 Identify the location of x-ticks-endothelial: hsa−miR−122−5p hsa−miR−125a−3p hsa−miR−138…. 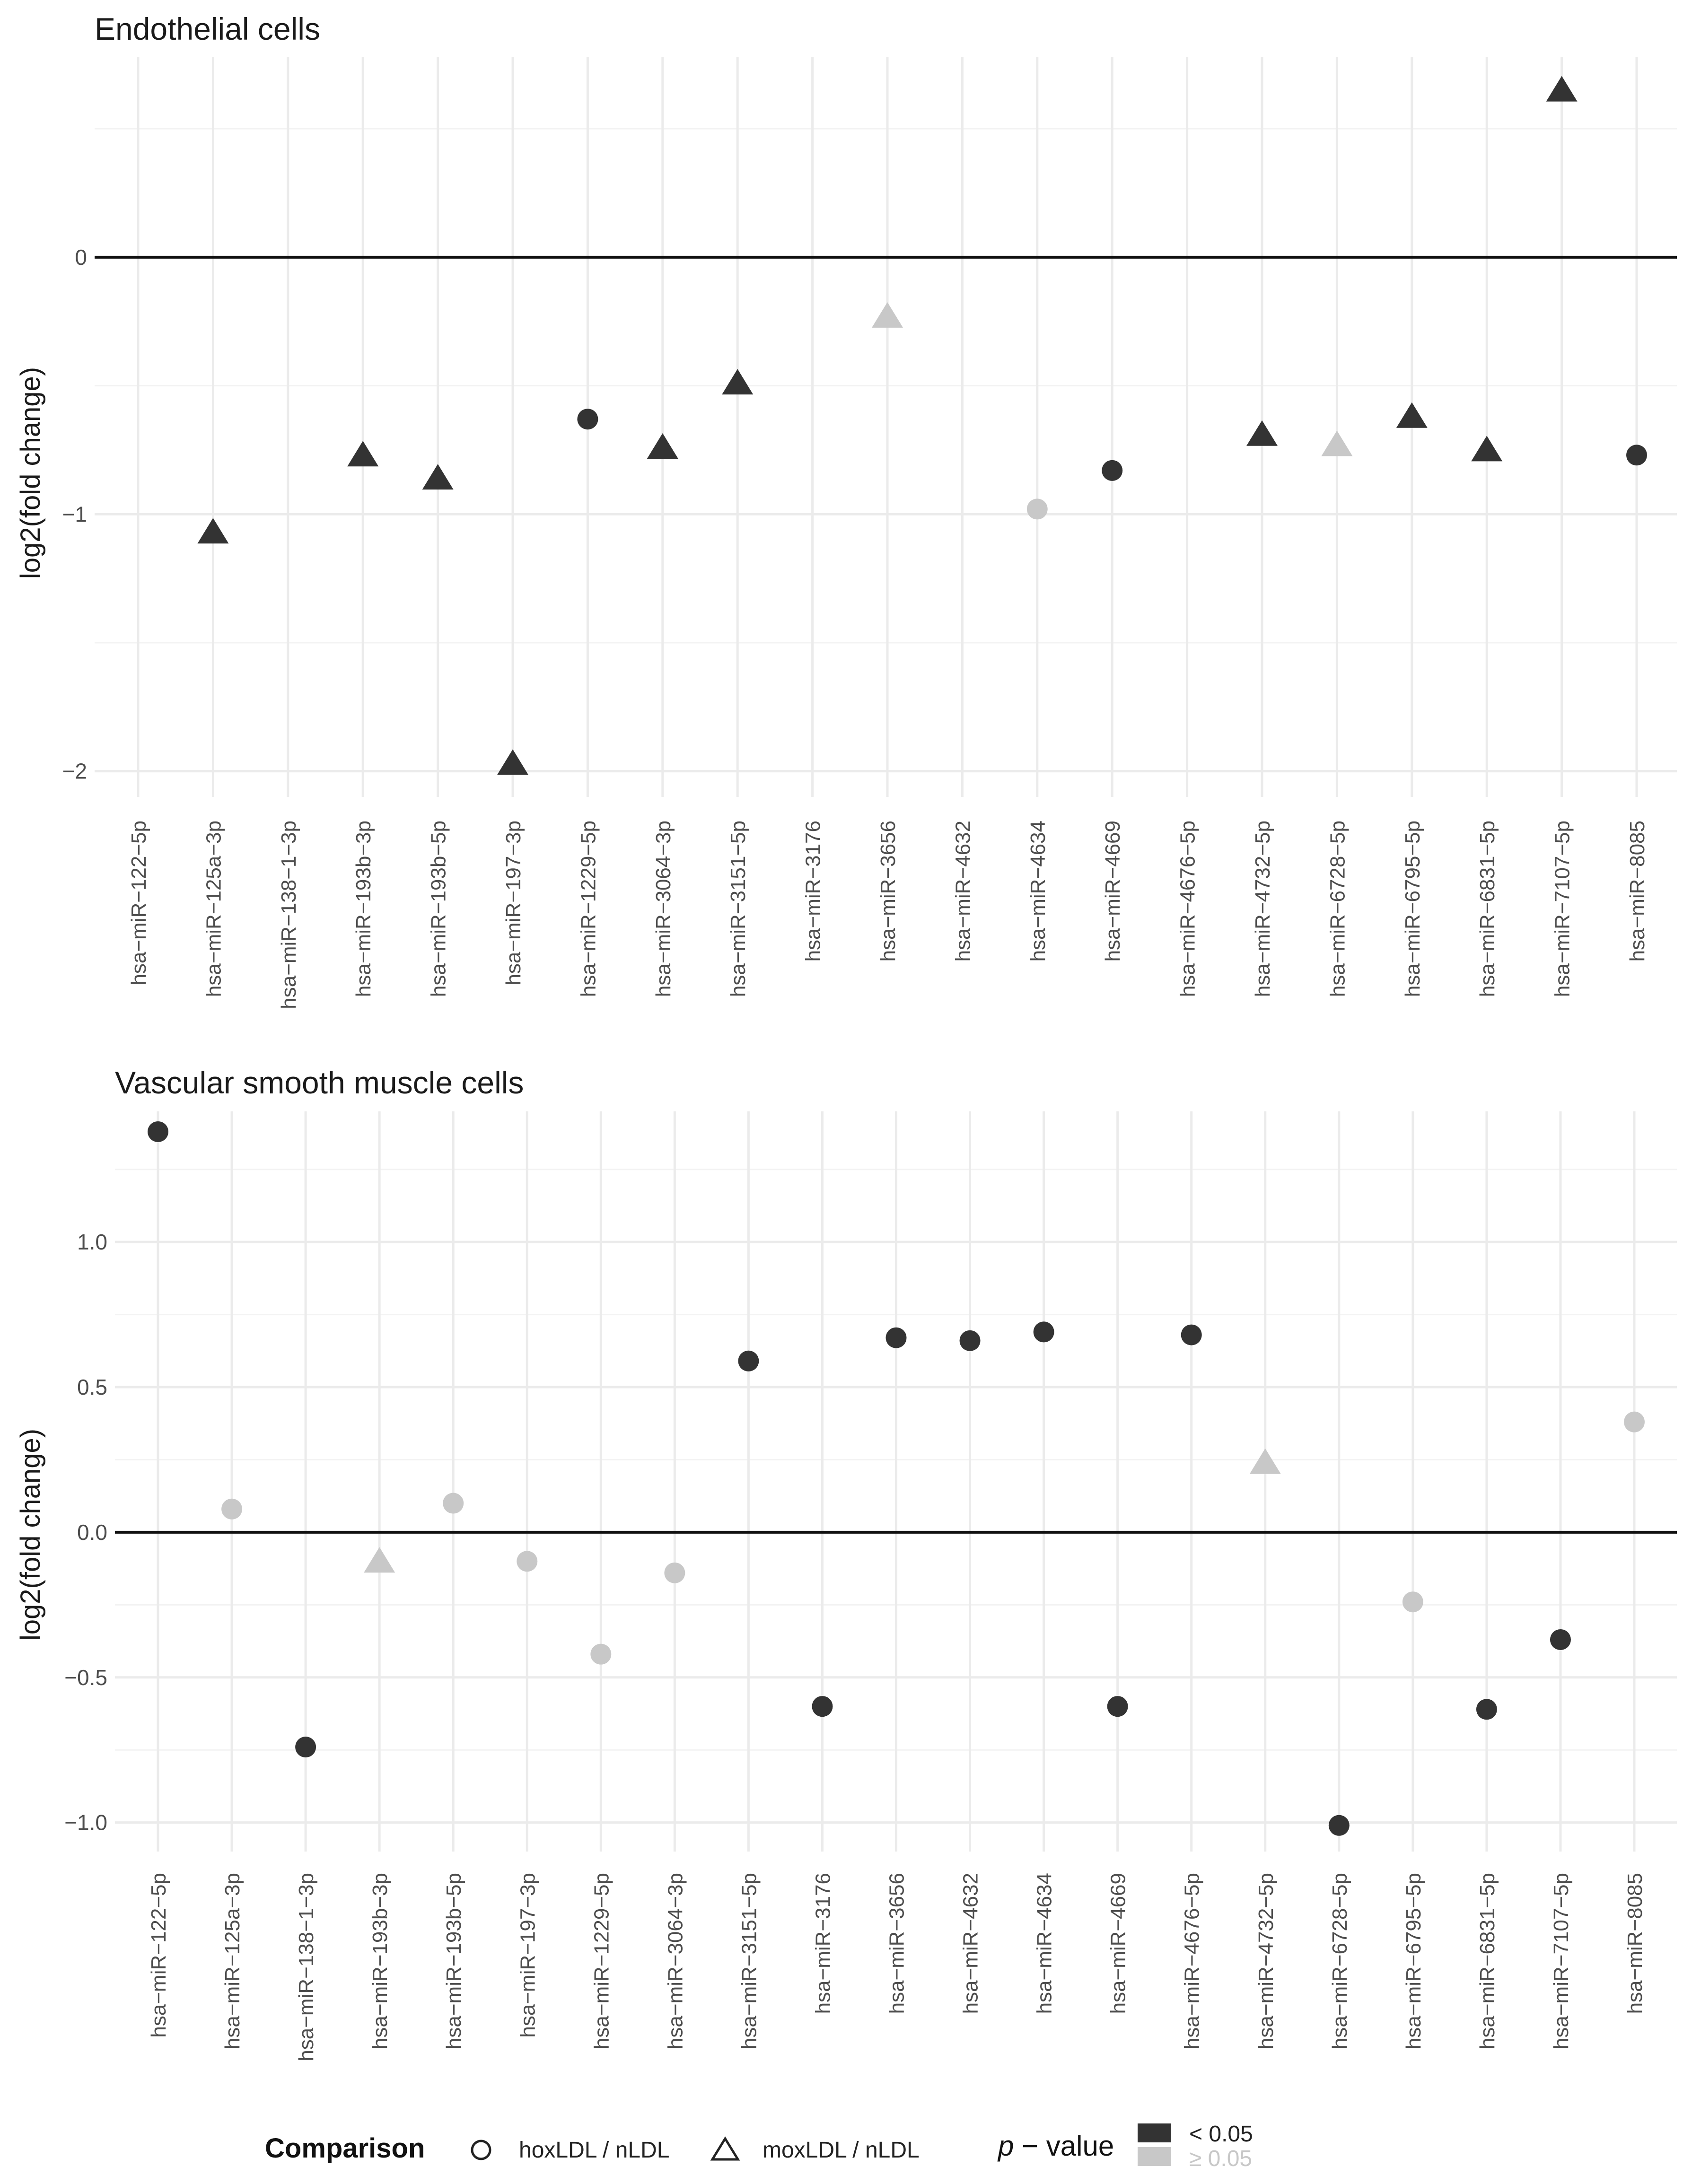
(888, 915).